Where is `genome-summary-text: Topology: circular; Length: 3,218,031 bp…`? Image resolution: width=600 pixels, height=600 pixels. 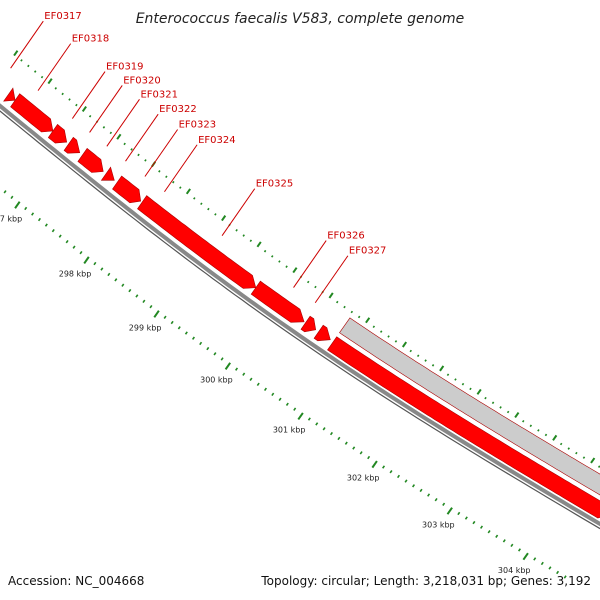 genome-summary-text: Topology: circular; Length: 3,218,031 bp… is located at coordinates (426, 581).